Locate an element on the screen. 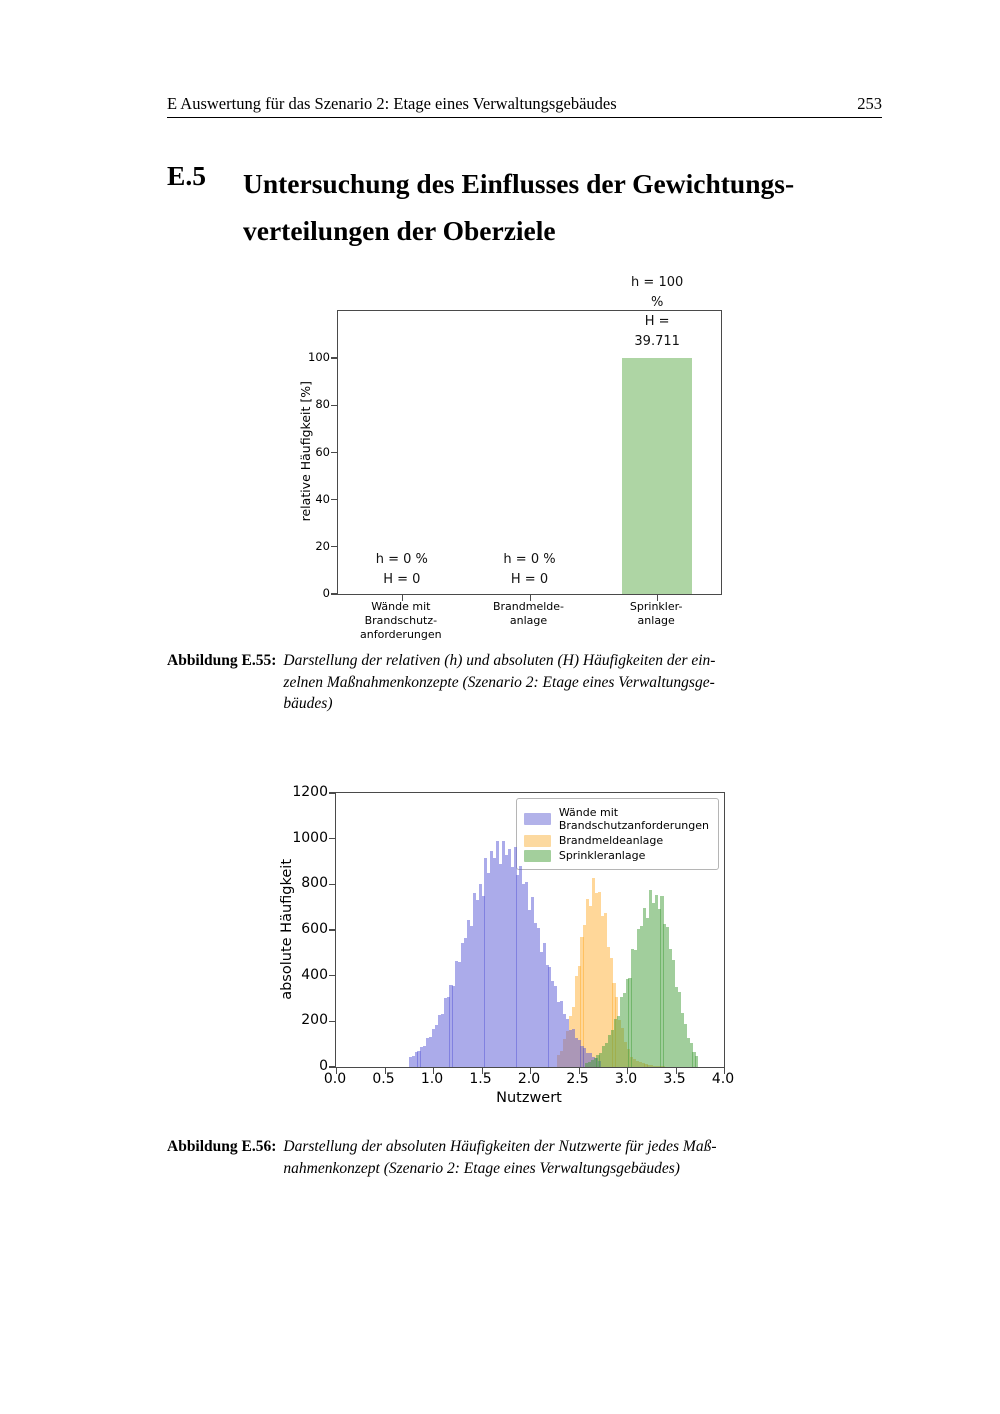 The height and width of the screenshot is (1414, 1000). y-tick-label: 40 is located at coordinates (322, 498).